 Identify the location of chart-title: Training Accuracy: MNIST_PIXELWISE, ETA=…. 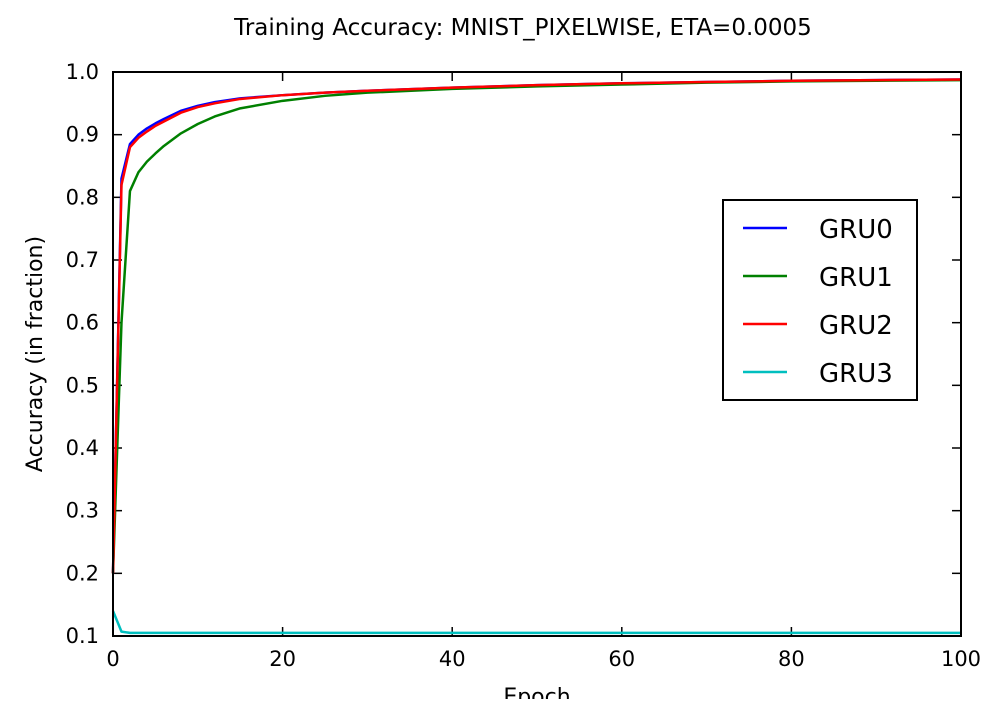
(522, 28).